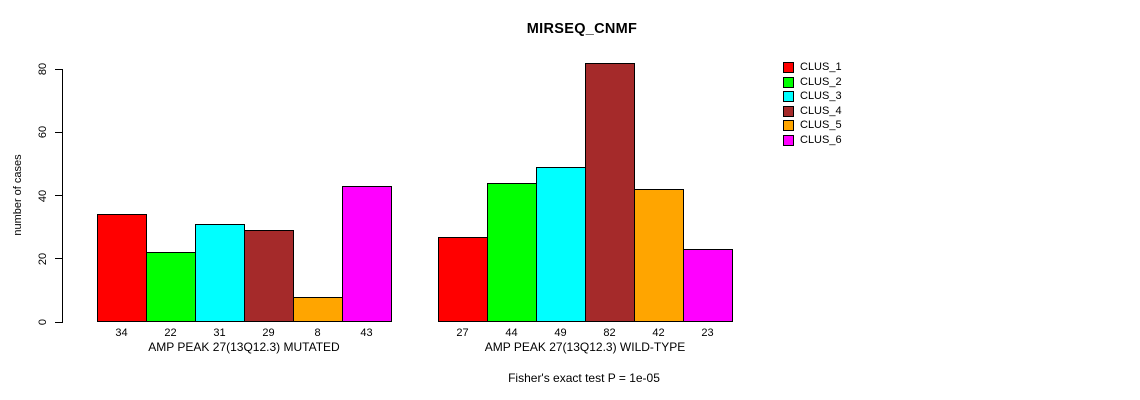 The width and height of the screenshot is (1140, 400). What do you see at coordinates (43, 69) in the screenshot?
I see `y-tick-label: 80` at bounding box center [43, 69].